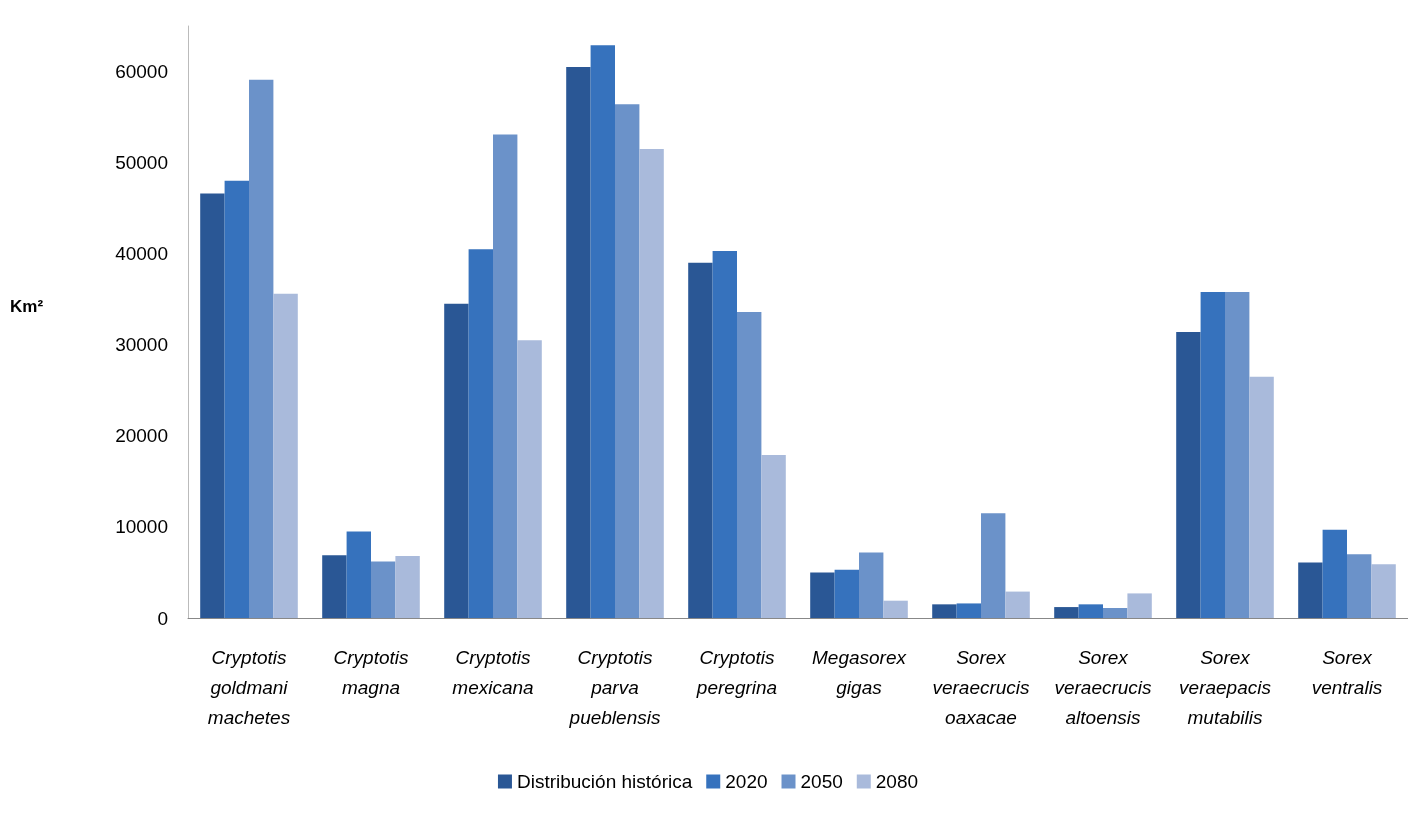 This screenshot has width=1418, height=814. I want to click on y-axis-title: Km², so click(27, 306).